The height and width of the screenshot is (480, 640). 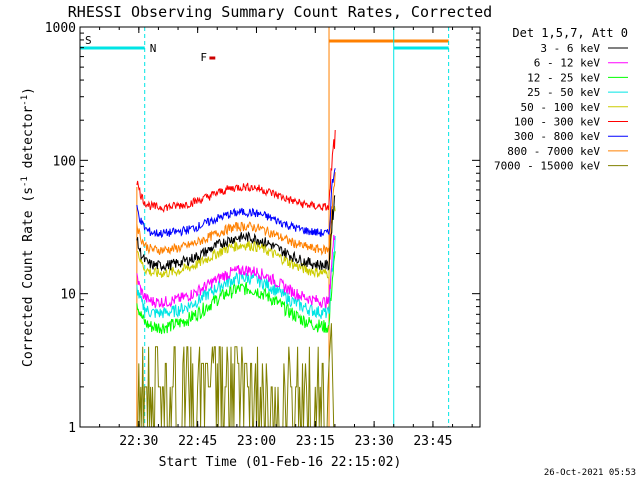 What do you see at coordinates (60, 28) in the screenshot?
I see `y-tick-label: 1000` at bounding box center [60, 28].